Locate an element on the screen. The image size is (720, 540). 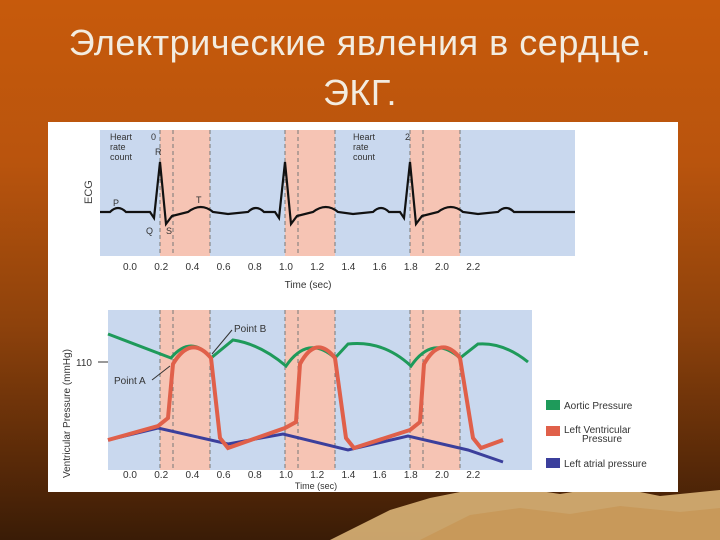
ecg-axis-label: ECG is located at coordinates (89, 192).